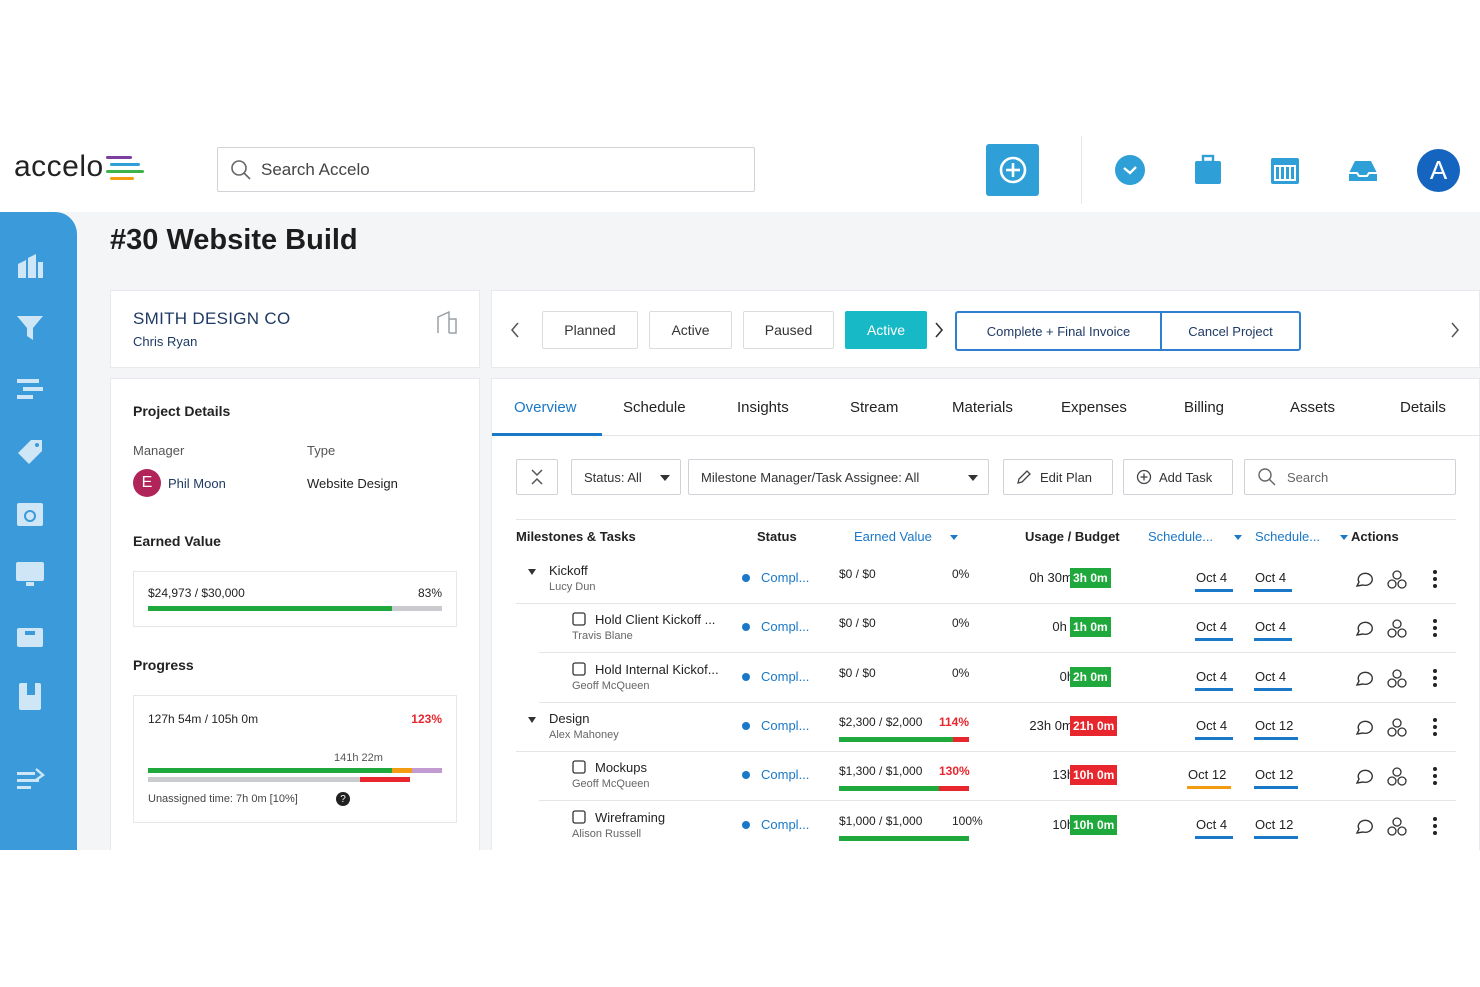 This screenshot has height=987, width=1480. What do you see at coordinates (295, 329) in the screenshot?
I see `client-card: SMITH DESIGN CO Chris Ryan` at bounding box center [295, 329].